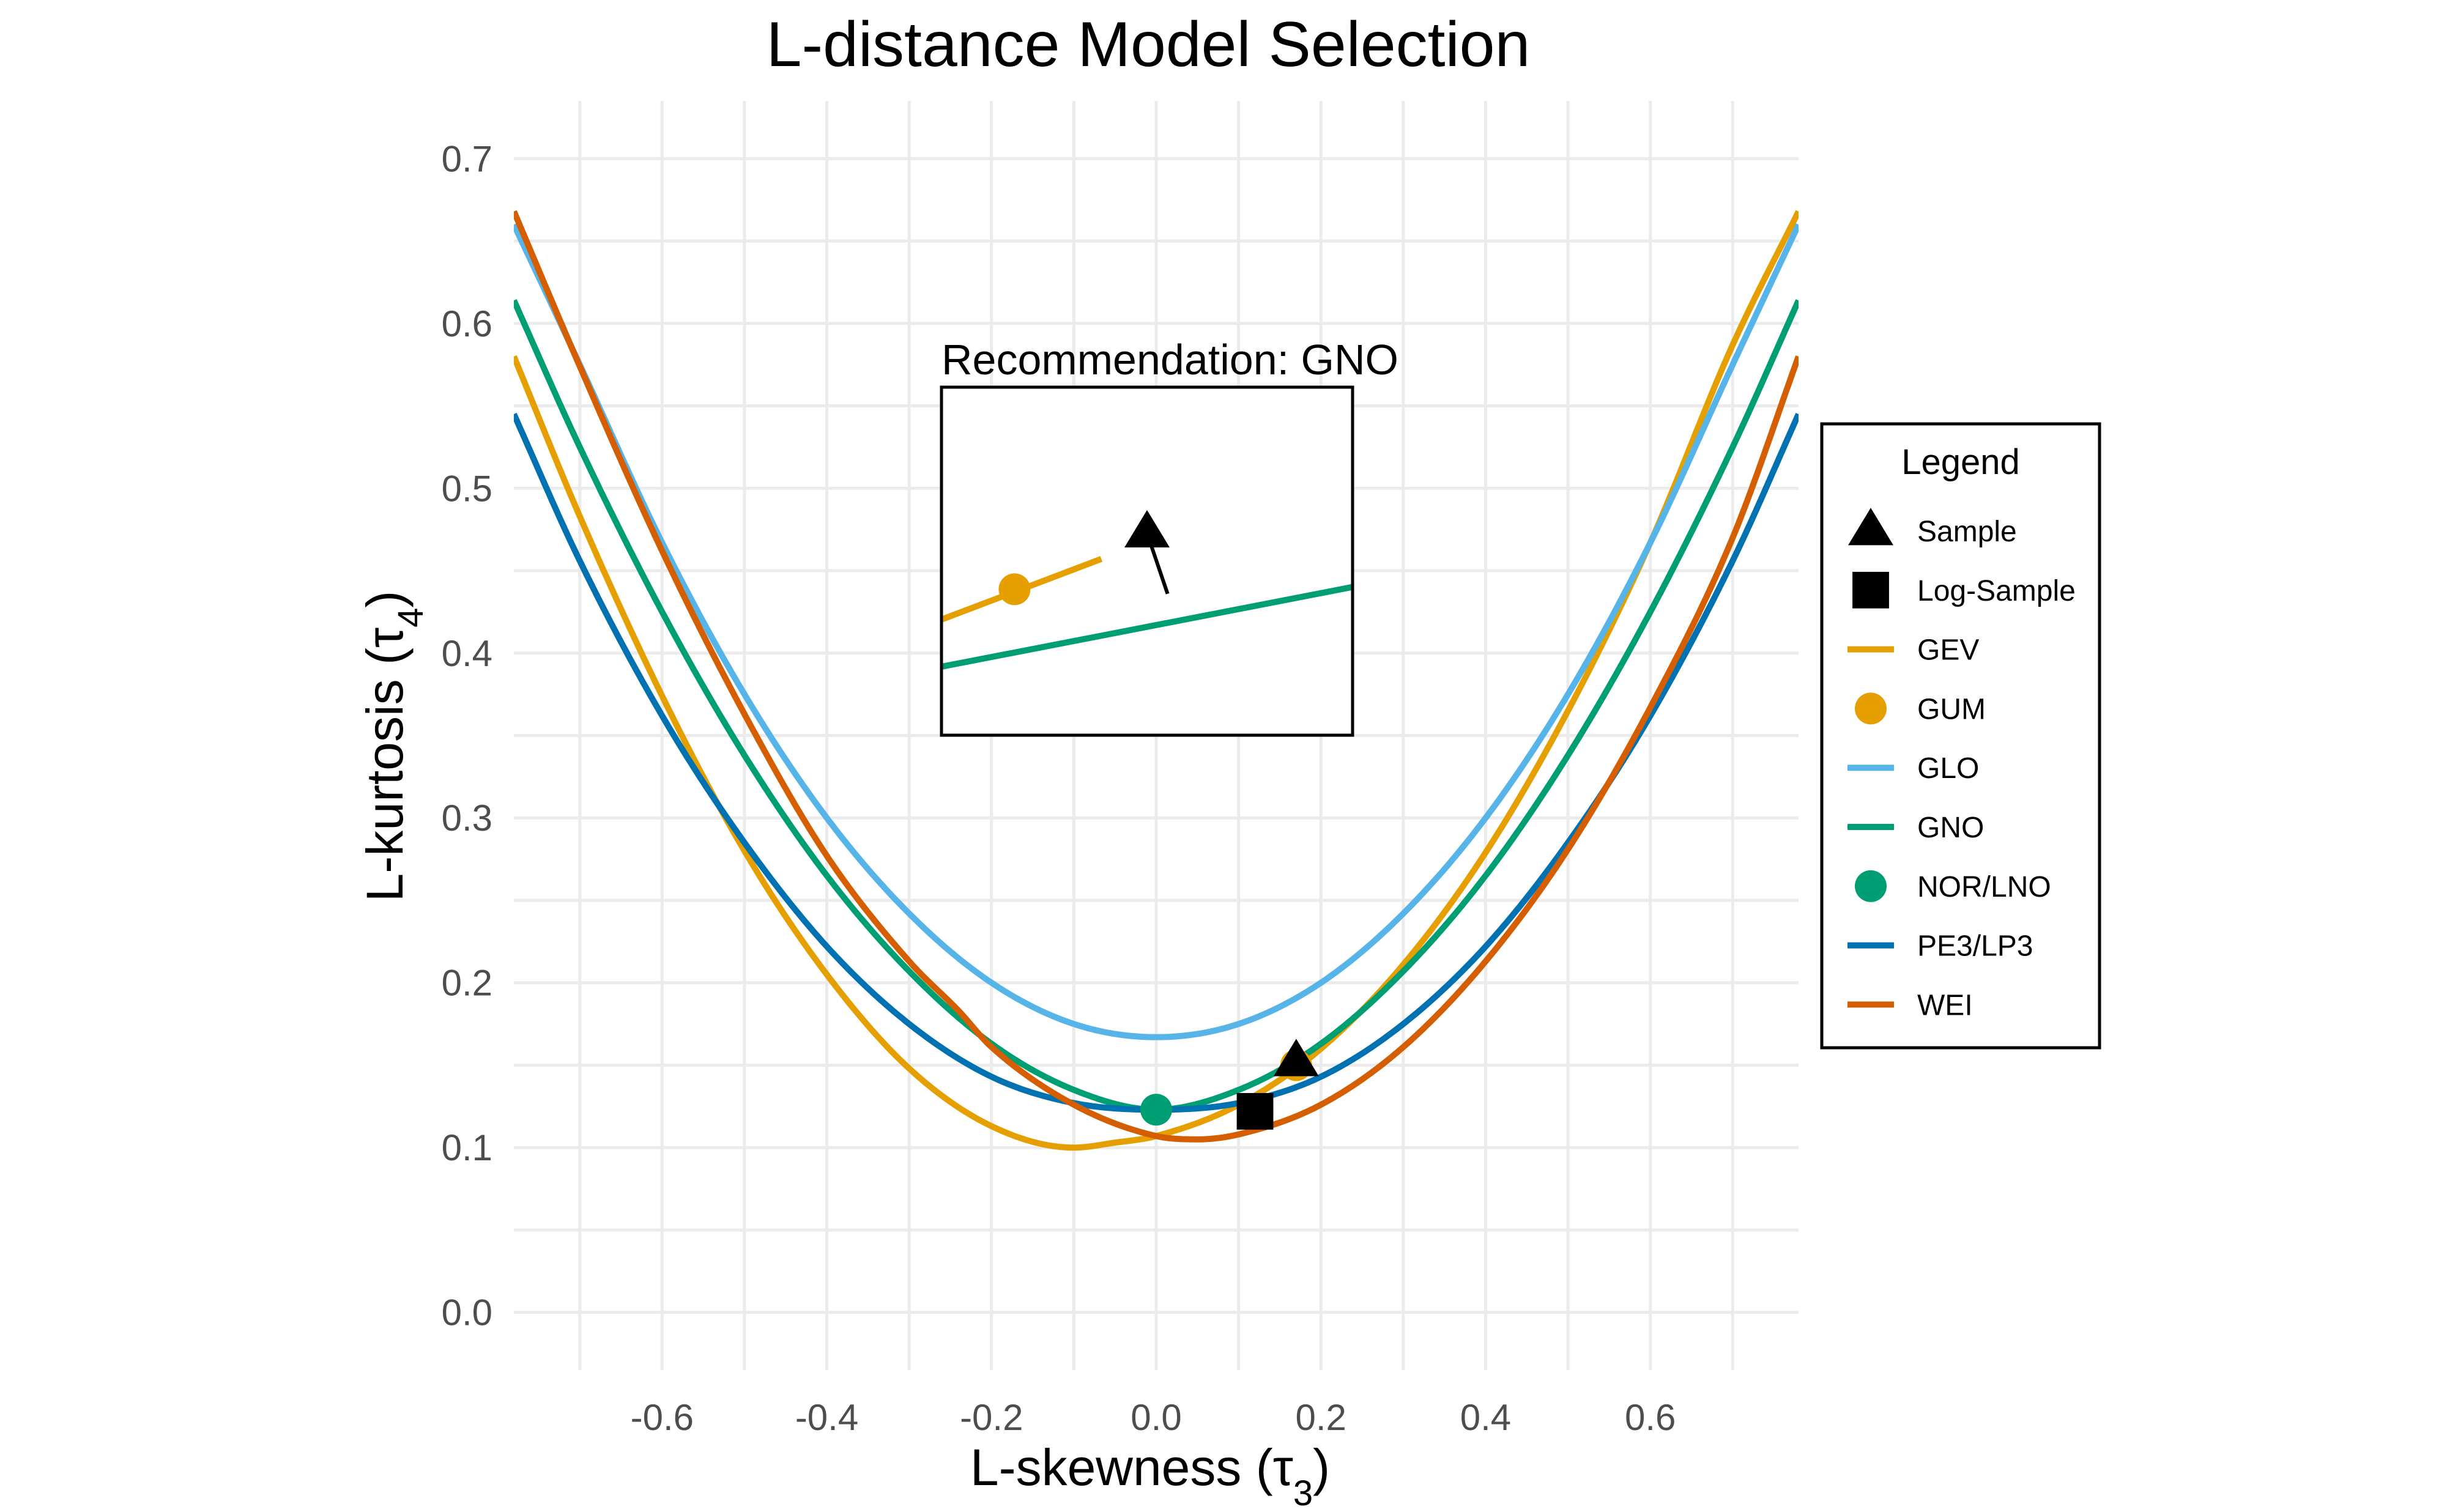 The height and width of the screenshot is (1512, 2447). Describe the element at coordinates (1169, 360) in the screenshot. I see `inset-title: Recommendation: GNO` at that location.